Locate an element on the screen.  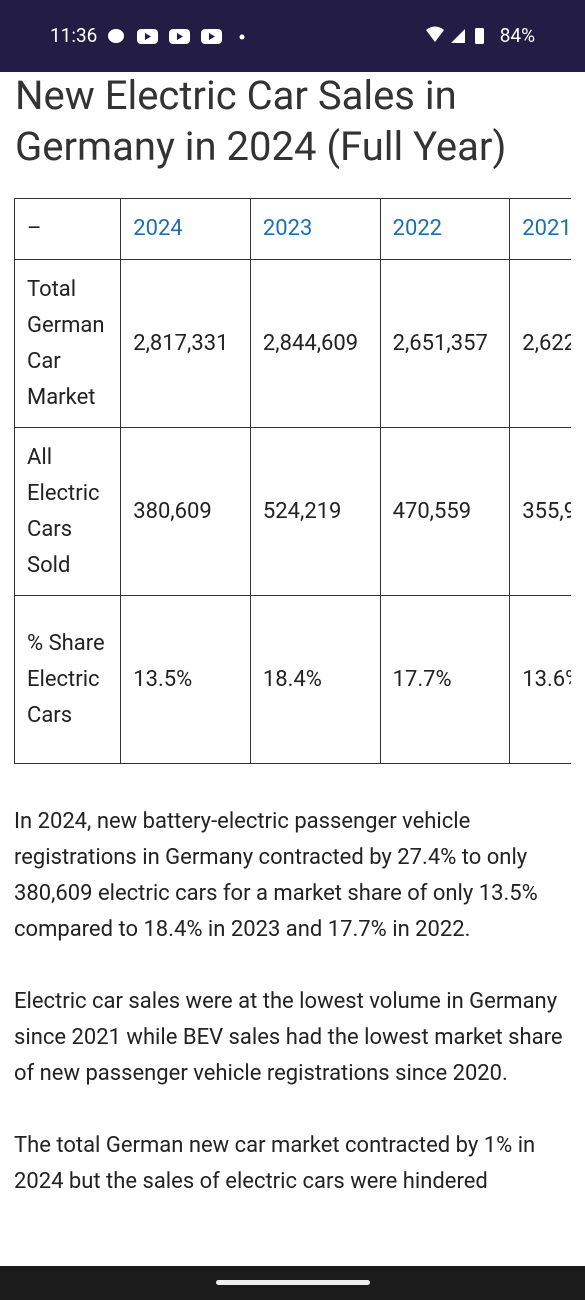
table-cell: 18.4% is located at coordinates (315, 679).